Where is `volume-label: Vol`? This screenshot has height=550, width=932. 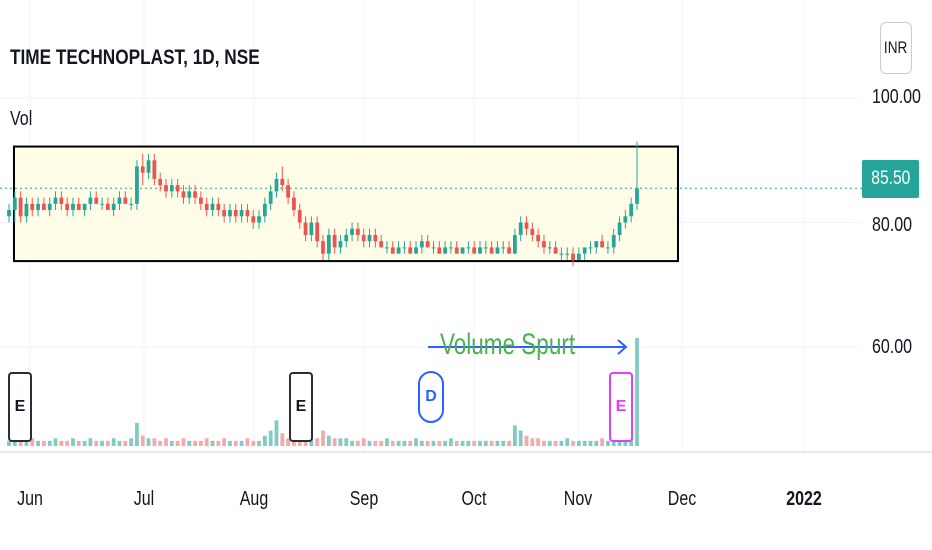 volume-label: Vol is located at coordinates (21, 119).